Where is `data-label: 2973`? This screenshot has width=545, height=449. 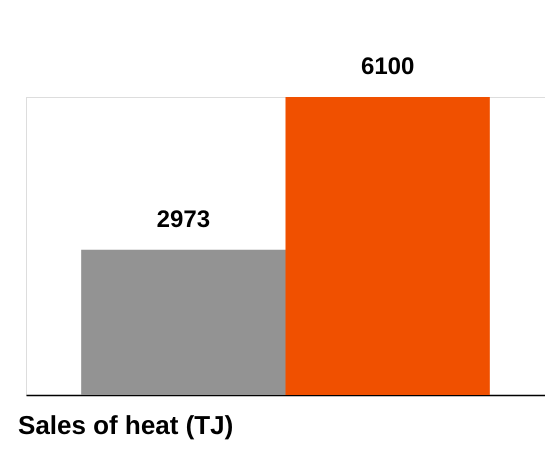
data-label: 2973 is located at coordinates (183, 219).